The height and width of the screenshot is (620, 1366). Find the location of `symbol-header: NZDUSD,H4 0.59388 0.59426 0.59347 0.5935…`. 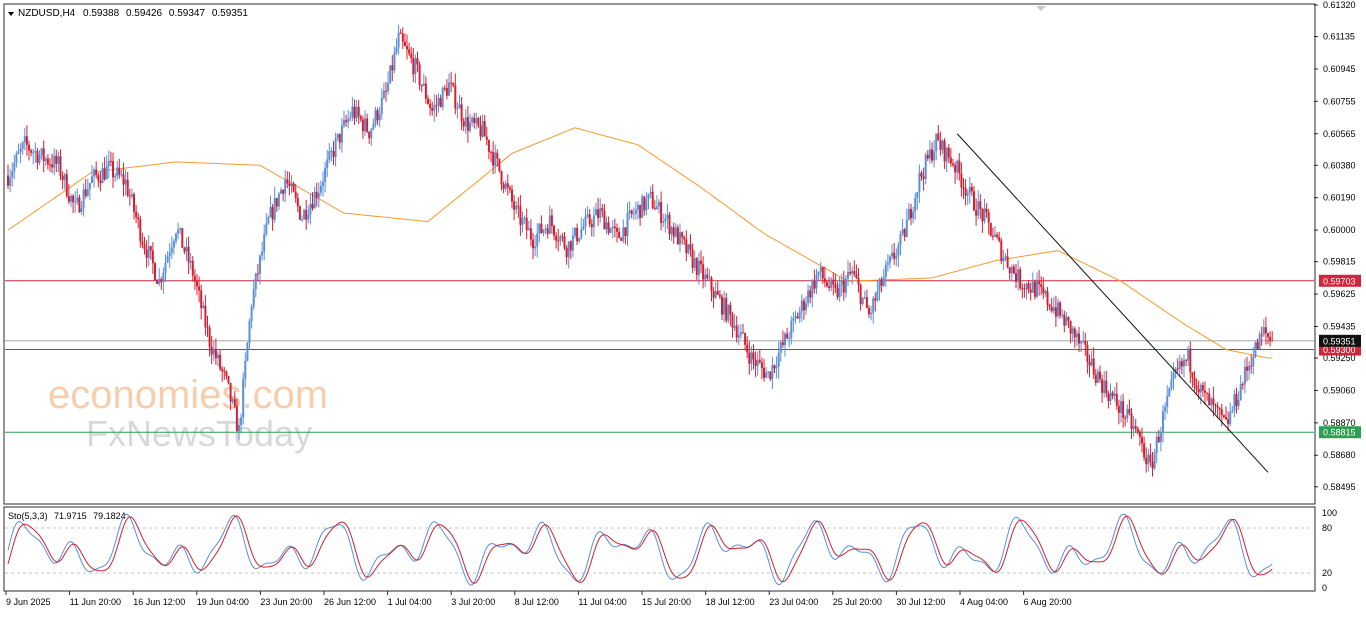

symbol-header: NZDUSD,H4 0.59388 0.59426 0.59347 0.5935… is located at coordinates (128, 13).